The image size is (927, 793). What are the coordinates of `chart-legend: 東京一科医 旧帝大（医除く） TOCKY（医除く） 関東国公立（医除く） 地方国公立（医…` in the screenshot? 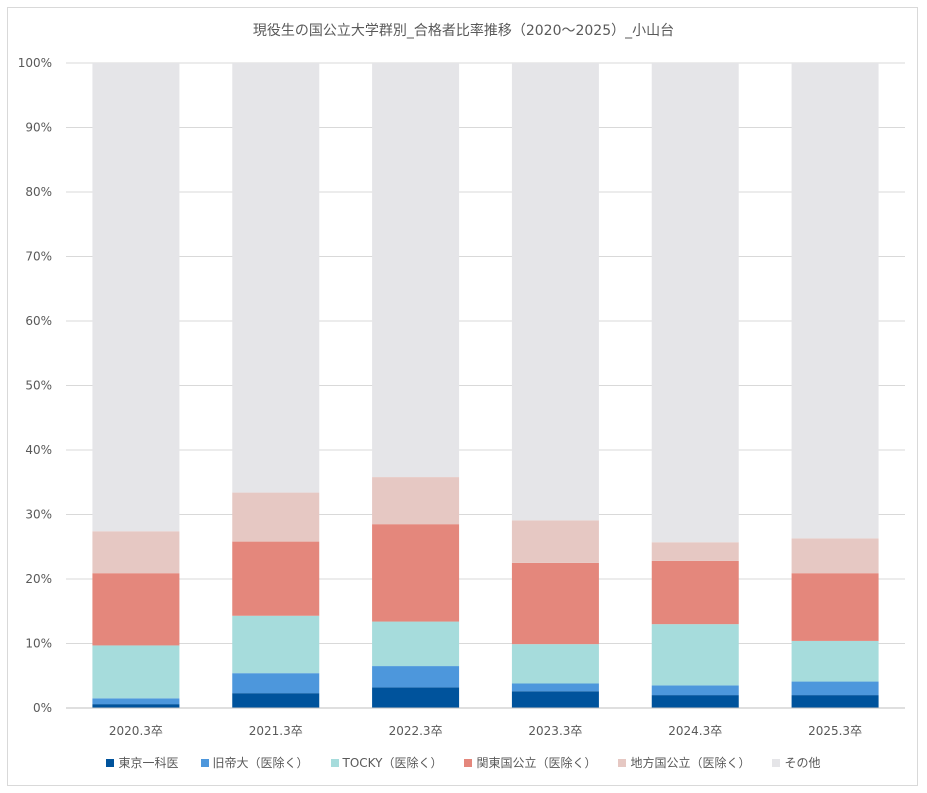 It's located at (463, 762).